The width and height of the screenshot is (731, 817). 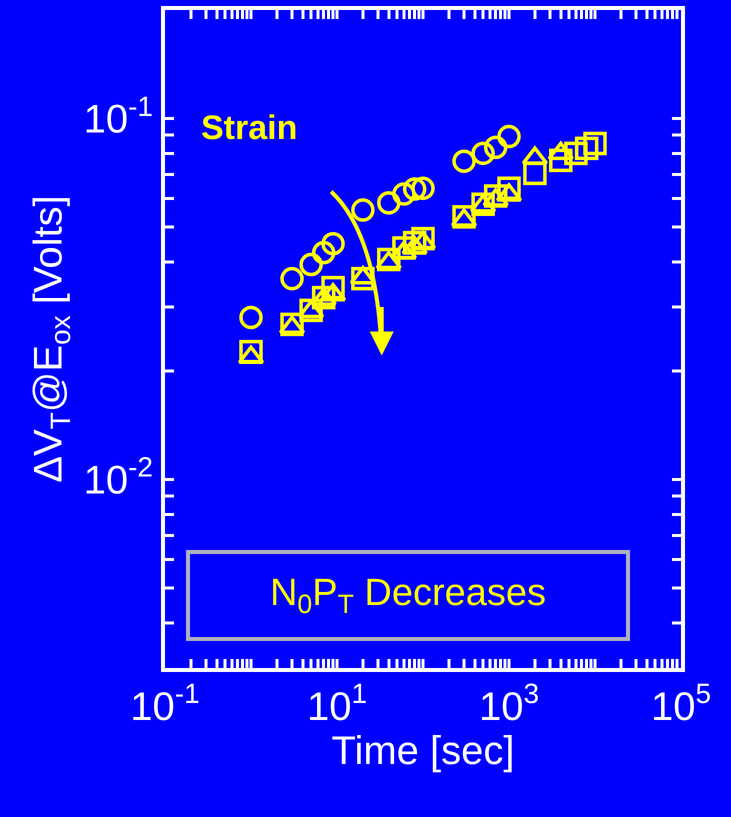 What do you see at coordinates (423, 751) in the screenshot?
I see `x-axis-title: Time [sec]` at bounding box center [423, 751].